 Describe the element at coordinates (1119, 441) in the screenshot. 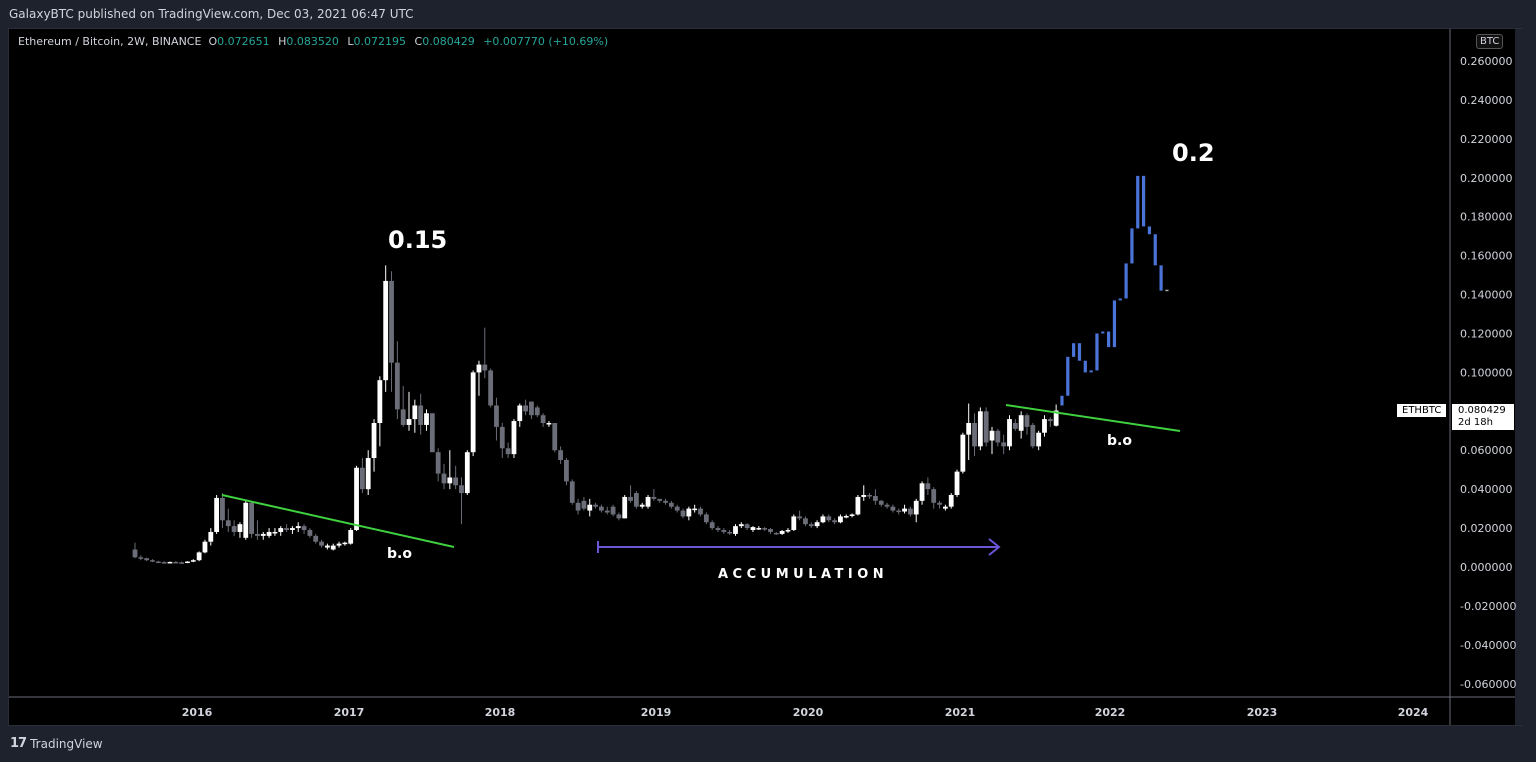

I see `breakout-label-2022: b.o` at that location.